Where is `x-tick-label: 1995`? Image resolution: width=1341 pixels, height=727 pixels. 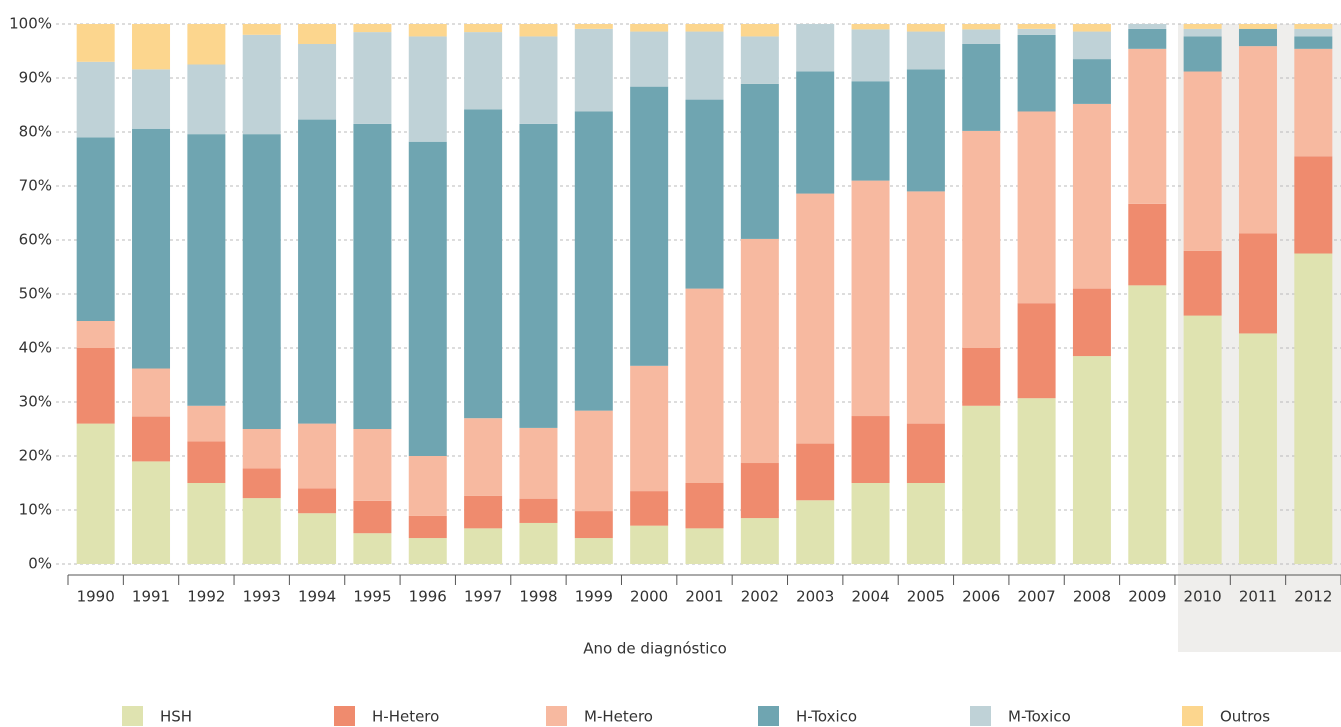 x-tick-label: 1995 is located at coordinates (372, 597).